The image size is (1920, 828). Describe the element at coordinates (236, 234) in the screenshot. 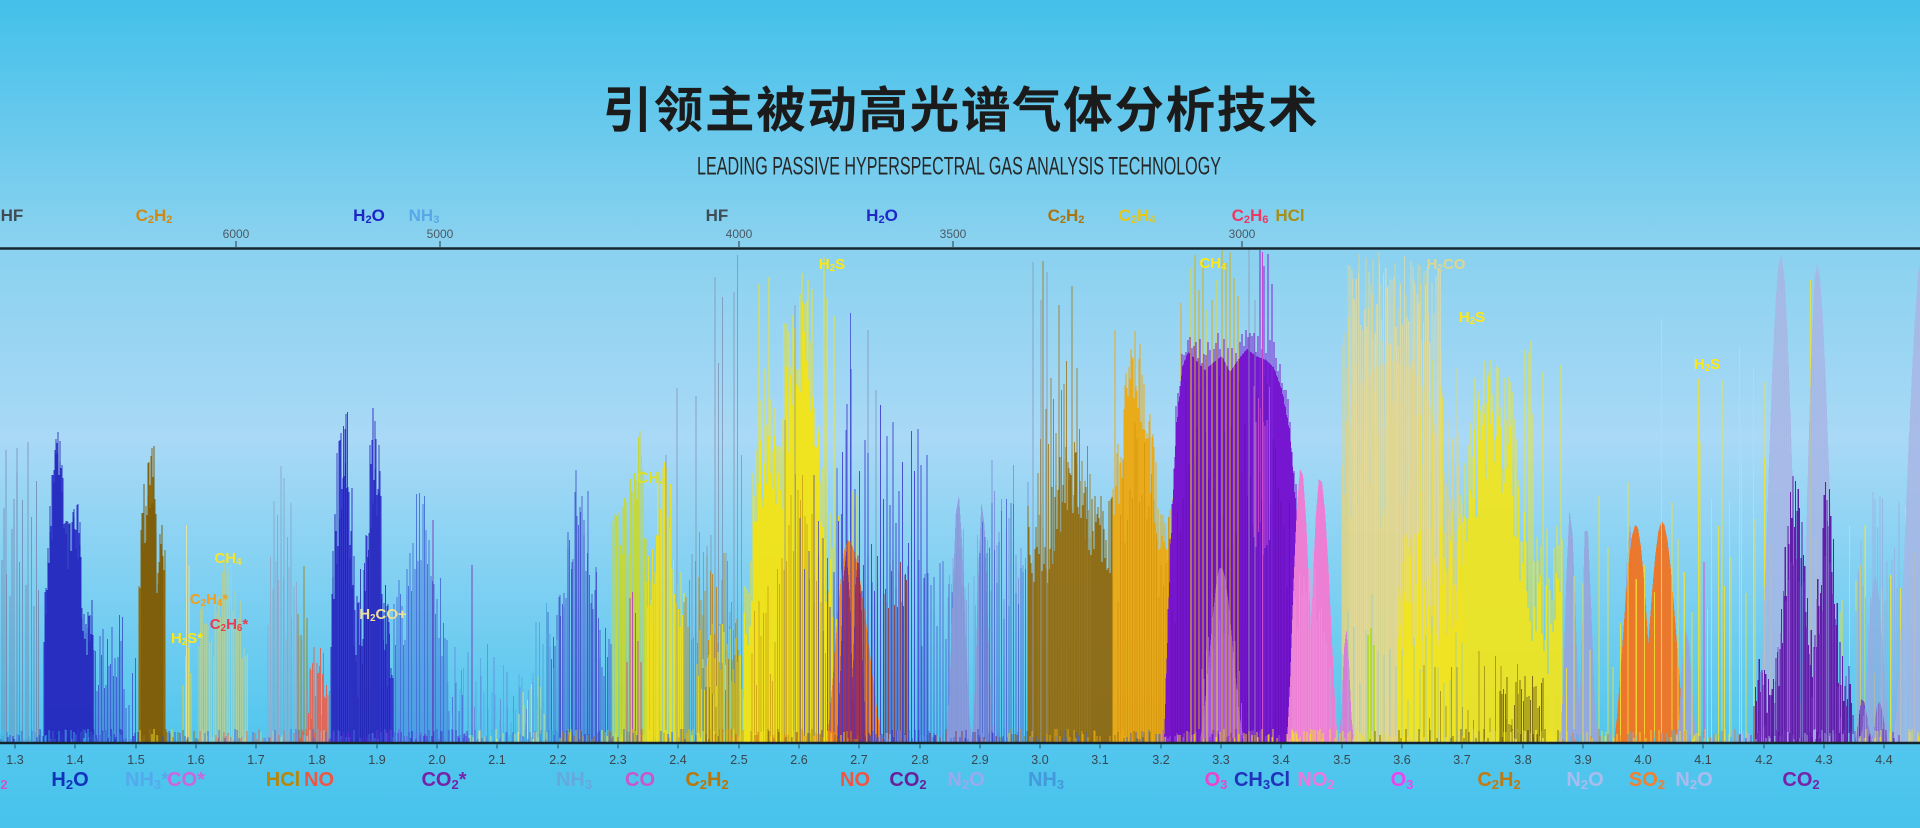

I see `svg-text: 6000` at that location.